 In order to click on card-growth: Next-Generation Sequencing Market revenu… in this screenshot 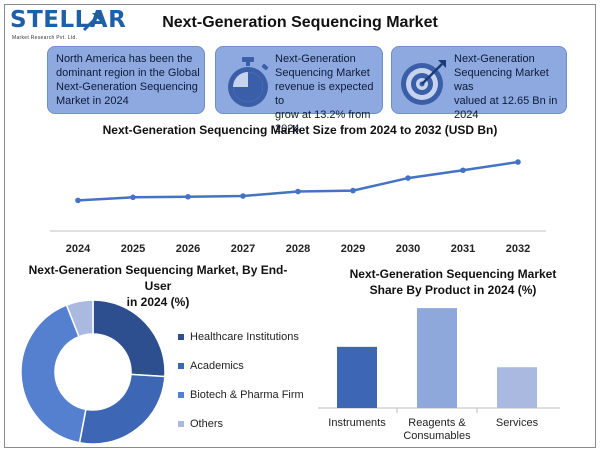, I will do `click(299, 90)`.